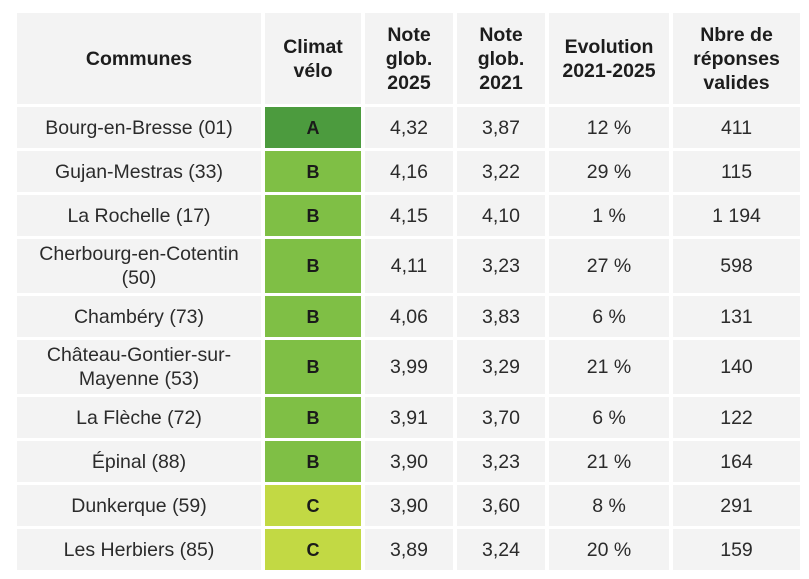 The width and height of the screenshot is (809, 579). What do you see at coordinates (609, 549) in the screenshot?
I see `table-cell-evolution: 20 %` at bounding box center [609, 549].